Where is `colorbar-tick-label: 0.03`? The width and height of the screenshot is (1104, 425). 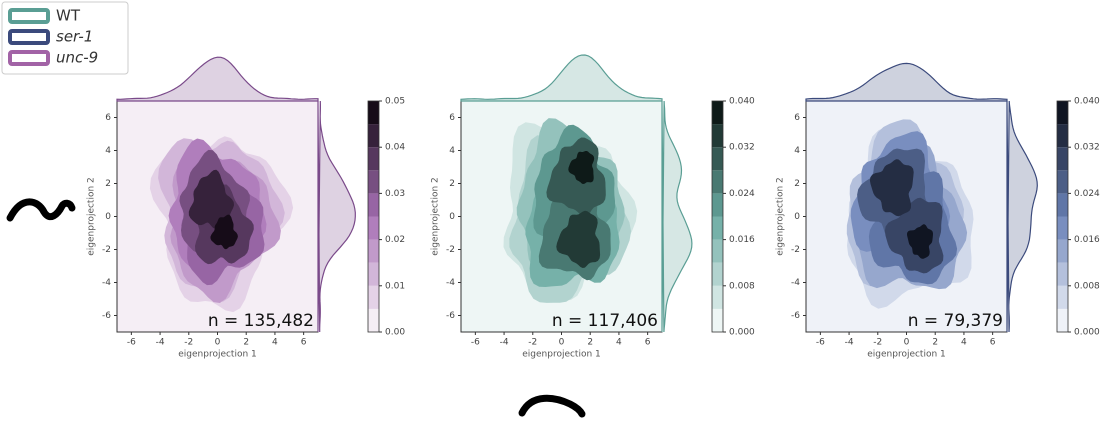
colorbar-tick-label: 0.03 is located at coordinates (395, 194).